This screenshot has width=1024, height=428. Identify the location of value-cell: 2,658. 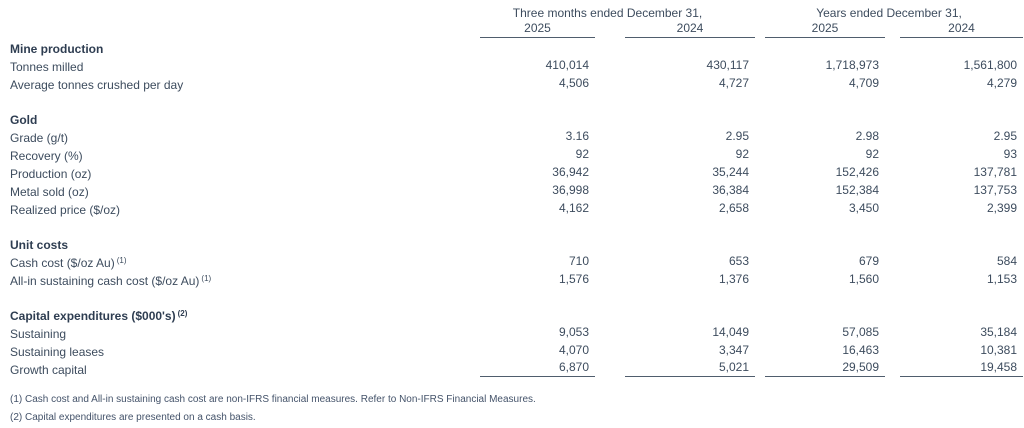
(675, 208).